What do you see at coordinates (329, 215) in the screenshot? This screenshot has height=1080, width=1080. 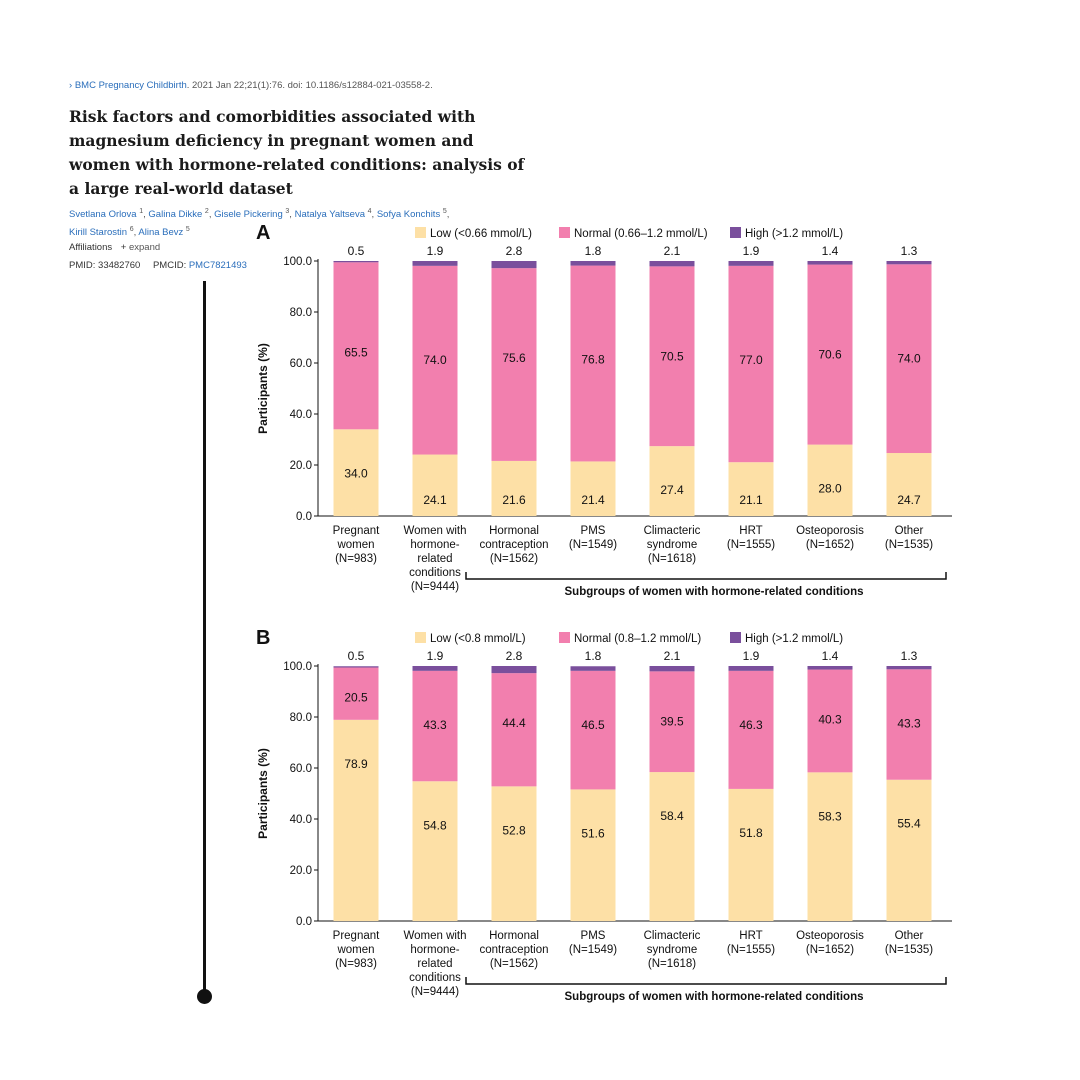 I see `author-link: Natalya Yaltseva` at bounding box center [329, 215].